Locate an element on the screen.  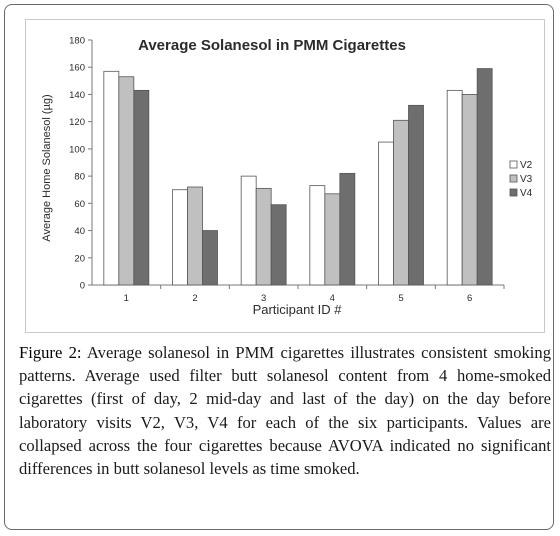
x-tick-label: 1 is located at coordinates (126, 298).